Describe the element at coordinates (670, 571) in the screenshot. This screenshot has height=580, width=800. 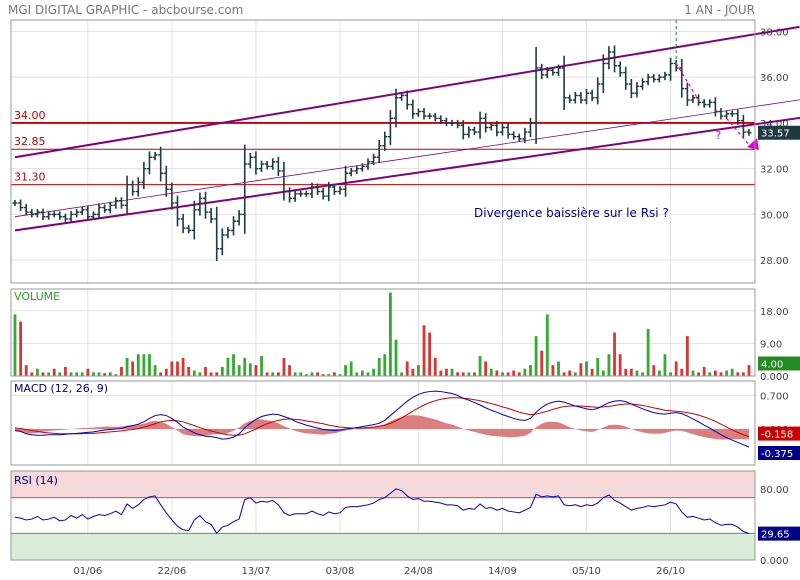
I see `x-tick-label: 26/10` at that location.